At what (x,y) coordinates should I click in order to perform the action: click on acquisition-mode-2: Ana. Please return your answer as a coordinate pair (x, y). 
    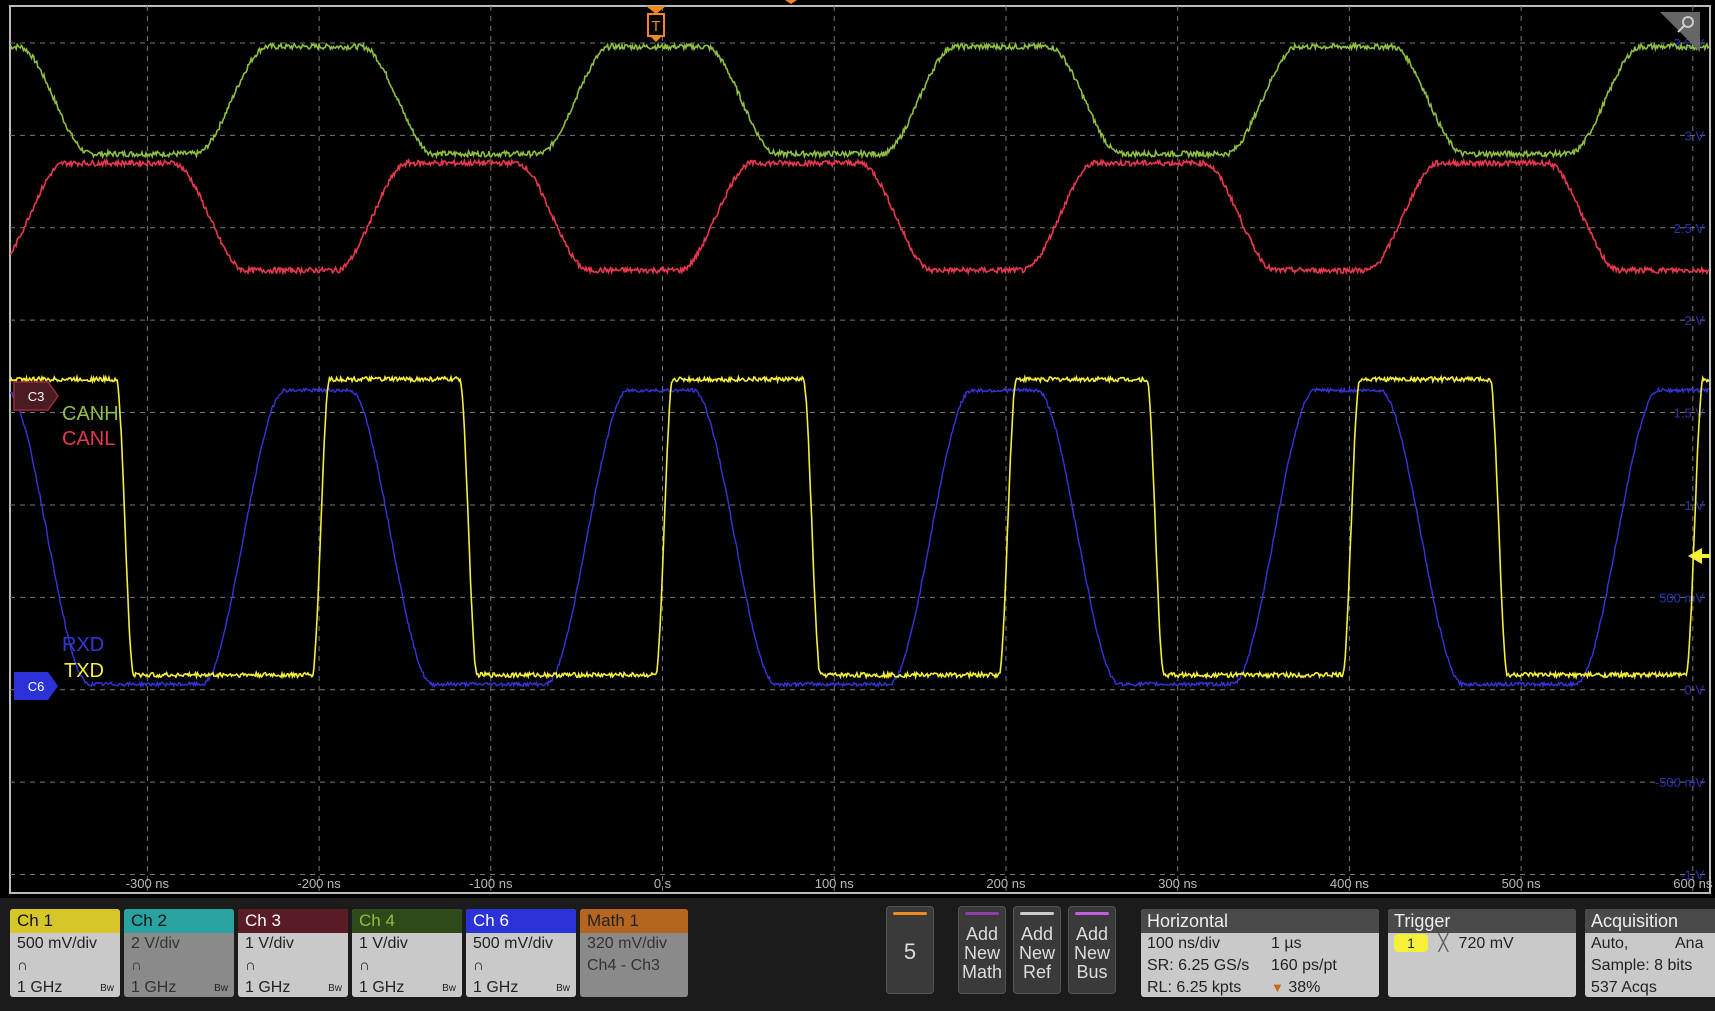
    Looking at the image, I should click on (1689, 943).